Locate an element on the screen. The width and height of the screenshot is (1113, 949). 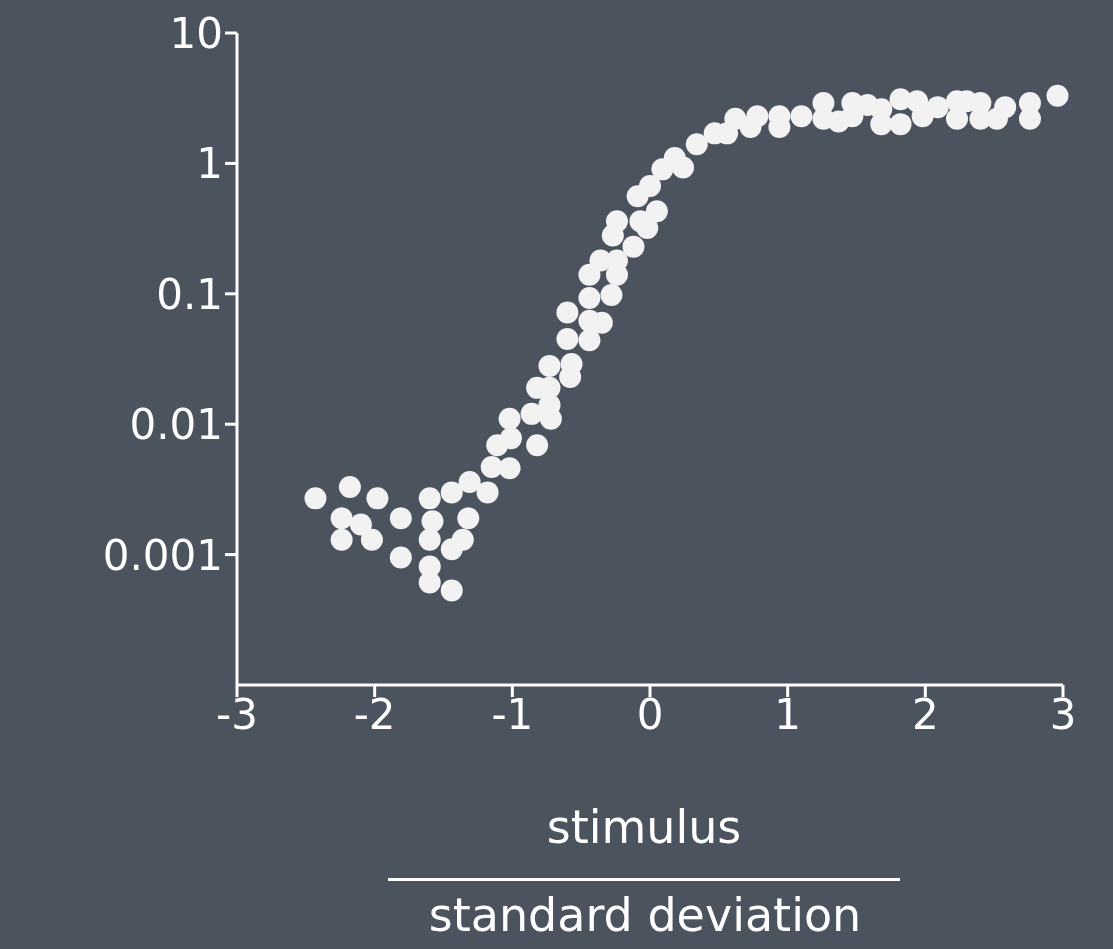
y-tick-label: 1 is located at coordinates (209, 164).